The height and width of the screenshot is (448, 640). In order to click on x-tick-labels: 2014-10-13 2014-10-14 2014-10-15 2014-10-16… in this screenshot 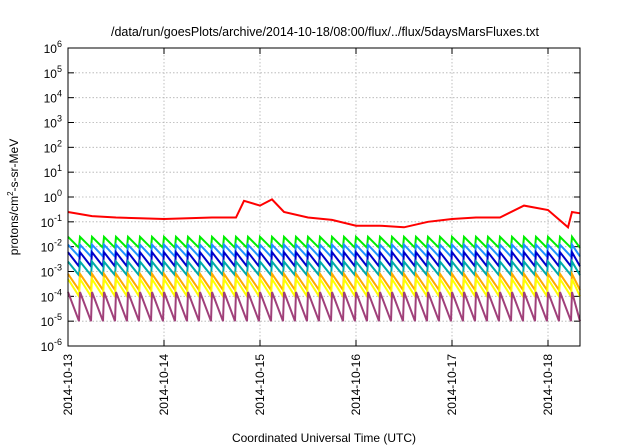, I will do `click(308, 385)`.